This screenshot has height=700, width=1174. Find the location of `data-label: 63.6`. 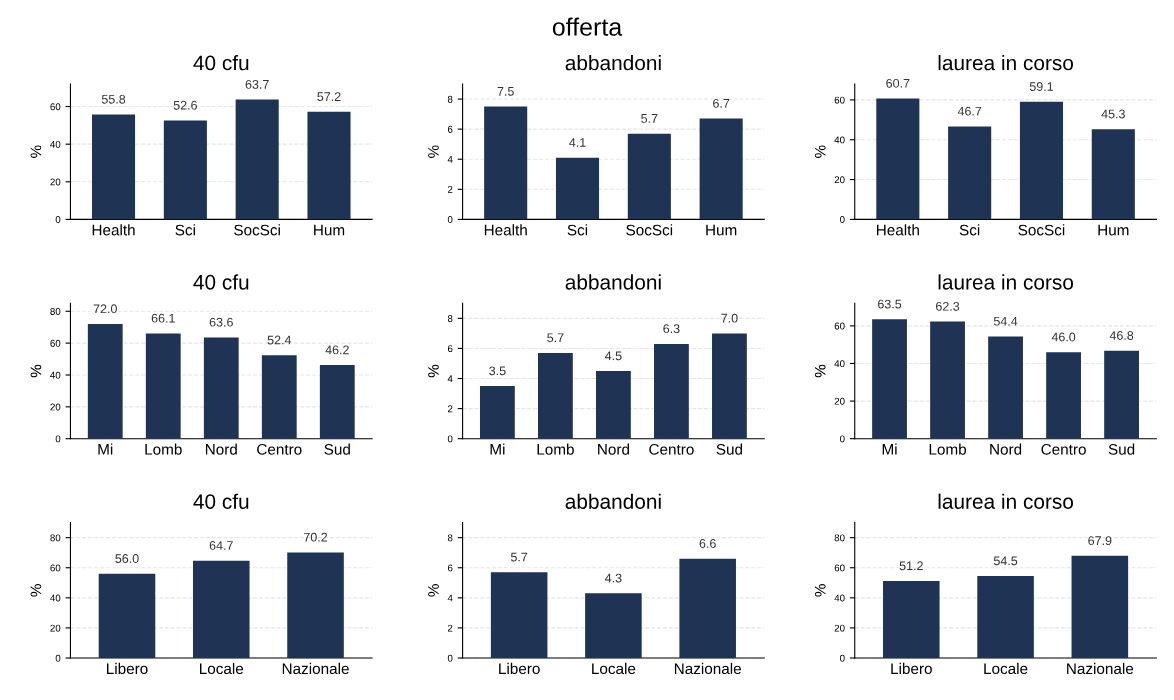

data-label: 63.6 is located at coordinates (221, 322).